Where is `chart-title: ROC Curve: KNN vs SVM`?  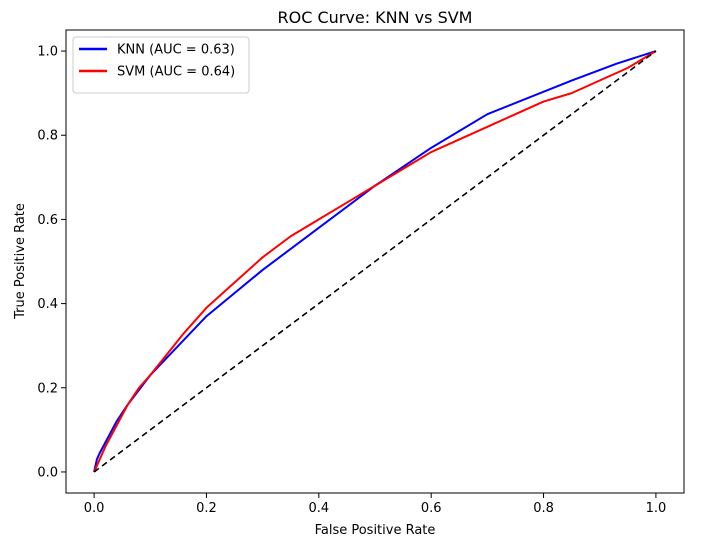
chart-title: ROC Curve: KNN vs SVM is located at coordinates (375, 17).